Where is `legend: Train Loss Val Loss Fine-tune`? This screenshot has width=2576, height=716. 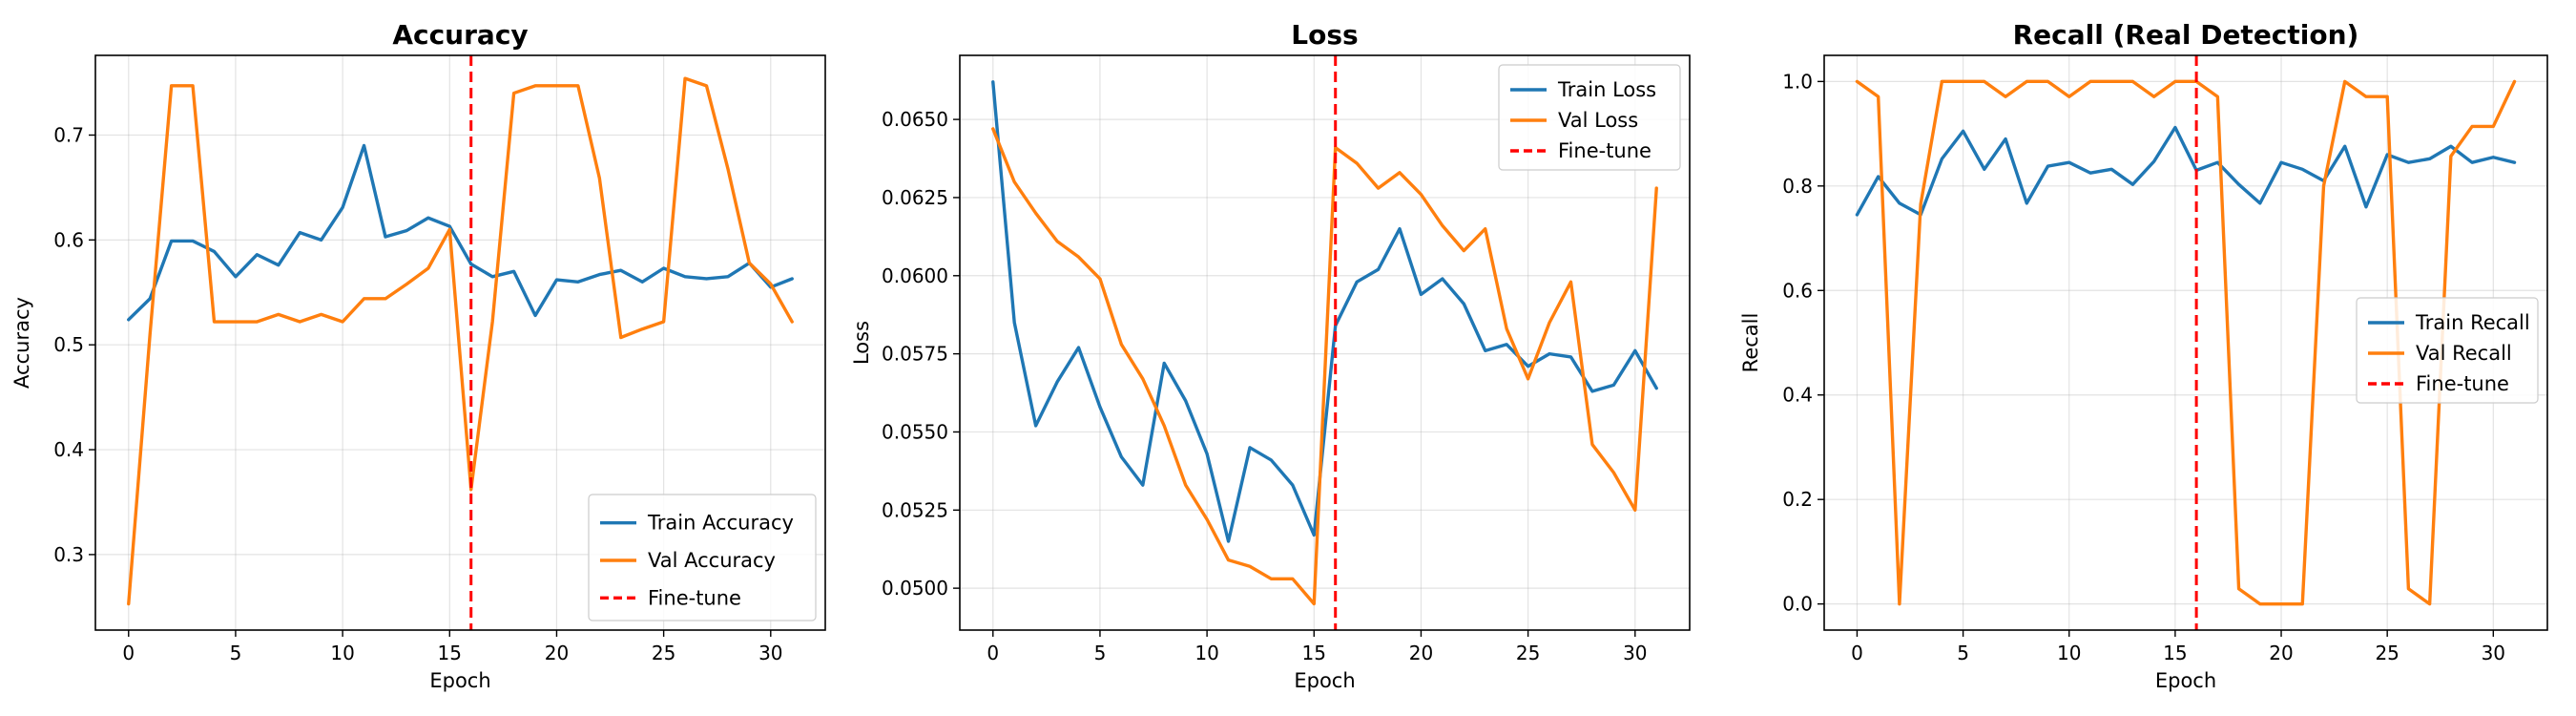
legend: Train Loss Val Loss Fine-tune is located at coordinates (1589, 117).